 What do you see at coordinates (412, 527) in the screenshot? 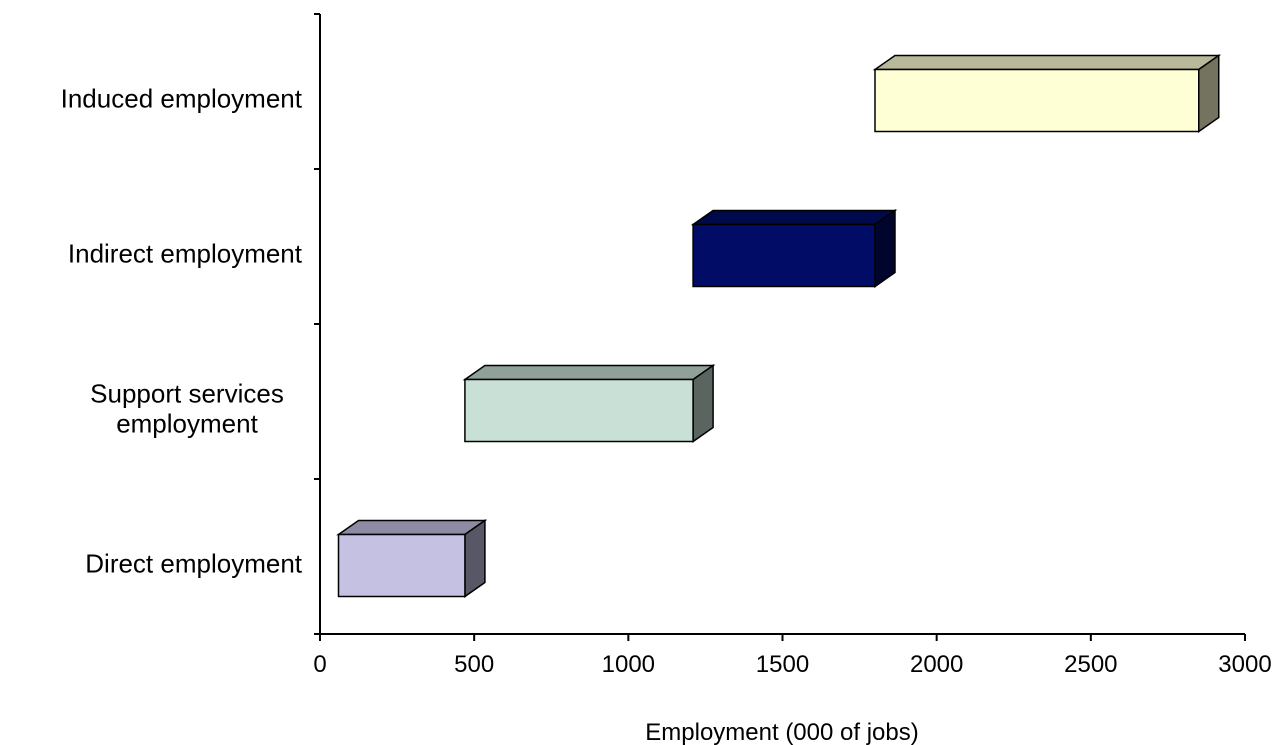
I see `bar-0-top` at bounding box center [412, 527].